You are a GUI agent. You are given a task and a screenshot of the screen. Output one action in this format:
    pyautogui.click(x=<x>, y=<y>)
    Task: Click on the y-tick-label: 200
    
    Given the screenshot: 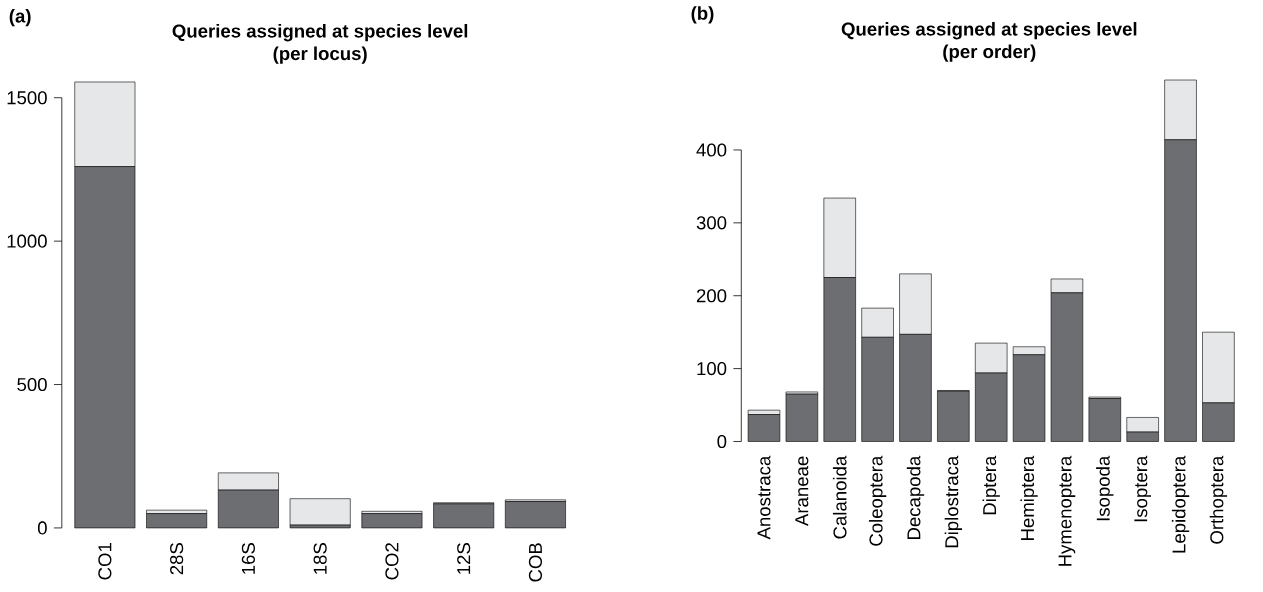 What is the action you would take?
    pyautogui.click(x=711, y=296)
    